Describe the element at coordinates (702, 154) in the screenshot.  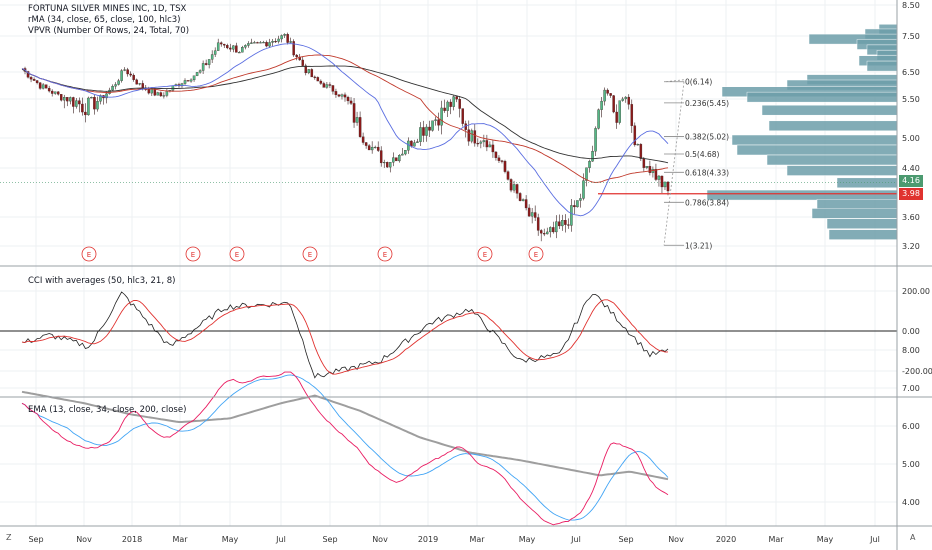
I see `fib-level-label: 0.5(4.68)` at that location.